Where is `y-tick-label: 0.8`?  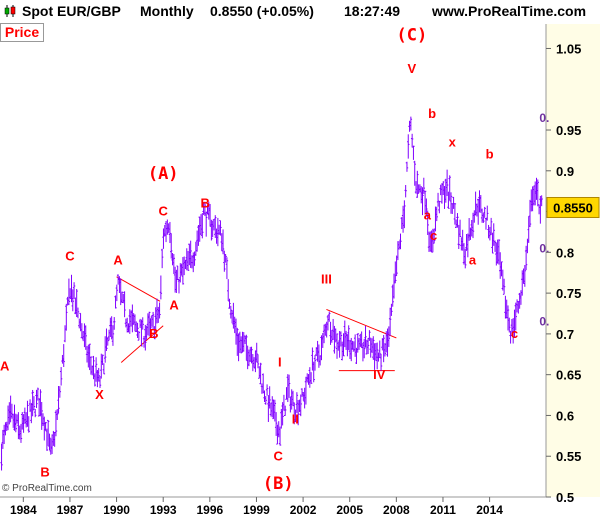 y-tick-label: 0.8 is located at coordinates (565, 252).